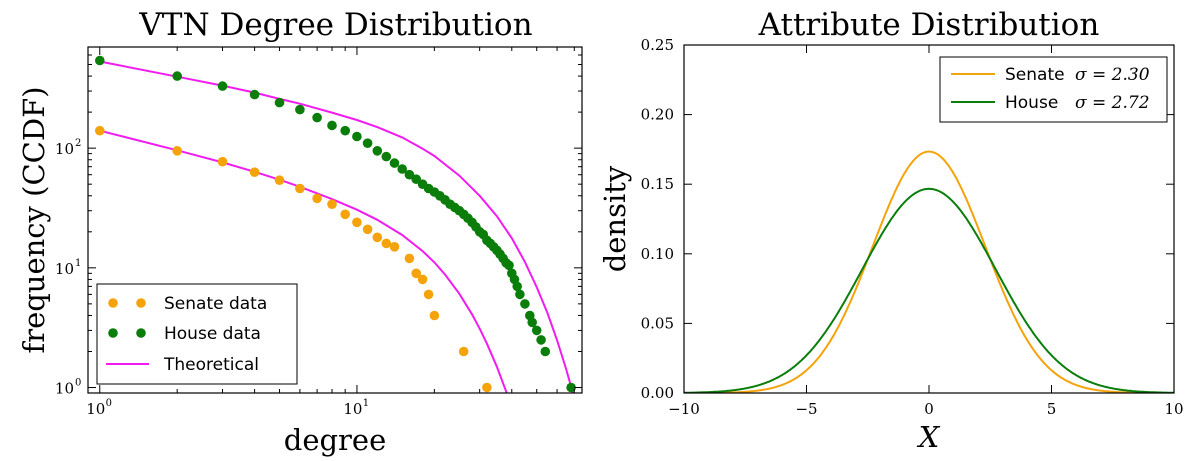 The width and height of the screenshot is (1190, 461). What do you see at coordinates (684, 409) in the screenshot?
I see `x-tick-label: −10` at bounding box center [684, 409].